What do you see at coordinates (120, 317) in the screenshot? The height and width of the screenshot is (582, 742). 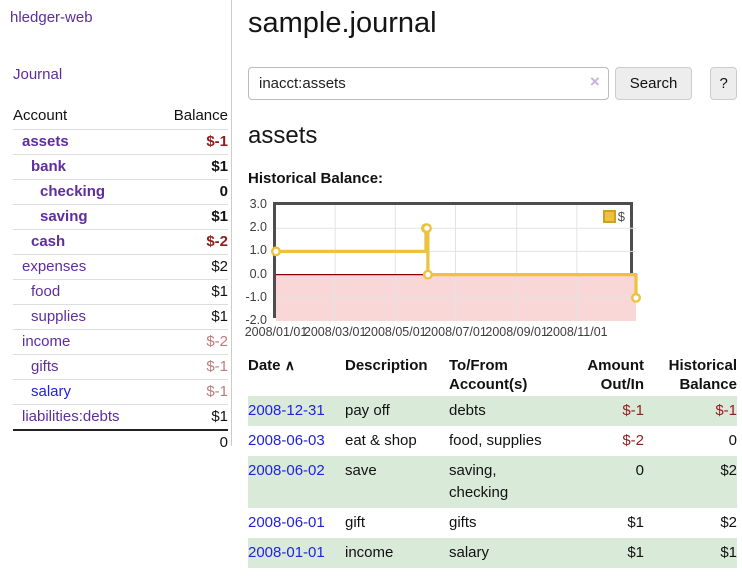 I see `account-row: supplies $1` at bounding box center [120, 317].